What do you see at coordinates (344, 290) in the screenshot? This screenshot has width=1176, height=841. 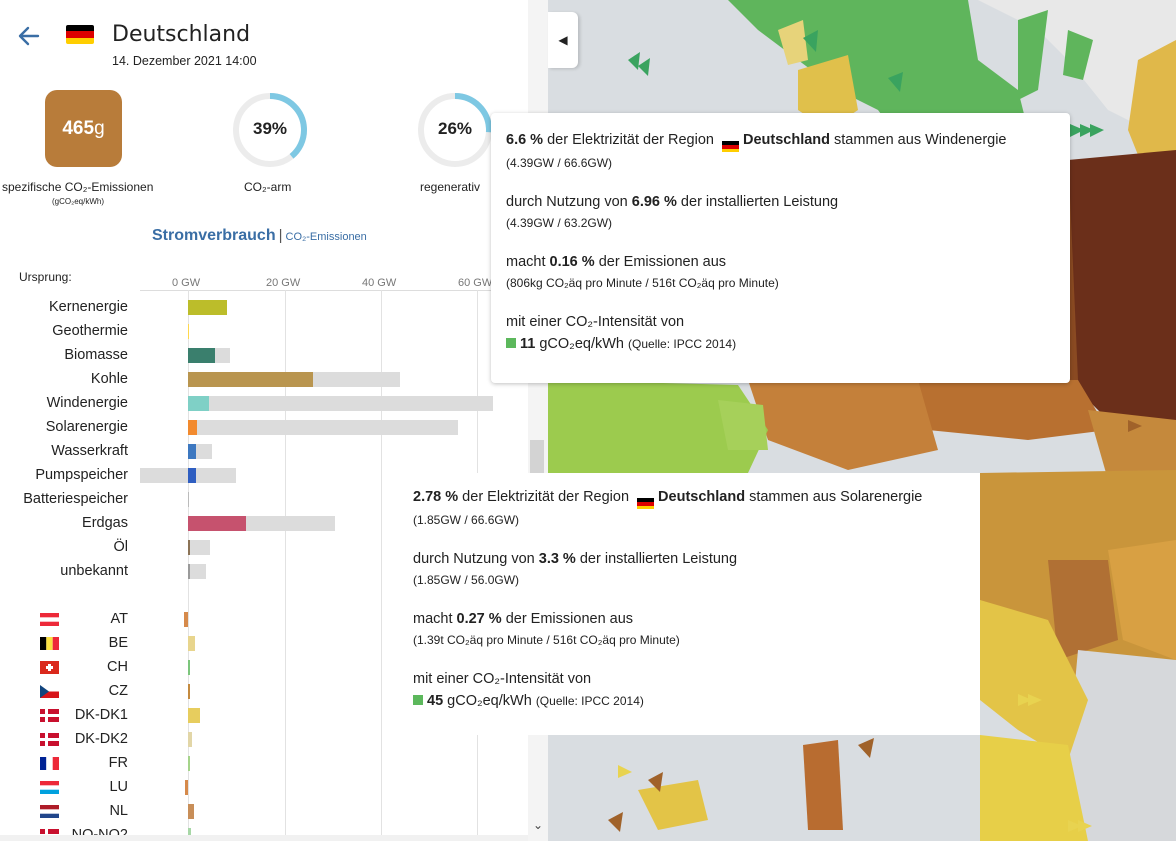 I see `axis-line` at bounding box center [344, 290].